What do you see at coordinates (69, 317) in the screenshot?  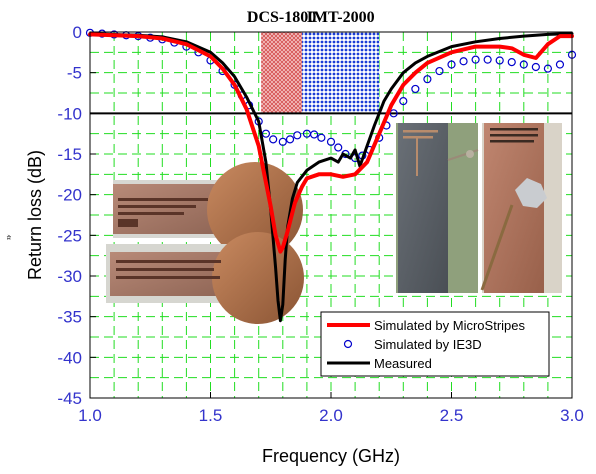 I see `y-tick-label: -35` at bounding box center [69, 317].